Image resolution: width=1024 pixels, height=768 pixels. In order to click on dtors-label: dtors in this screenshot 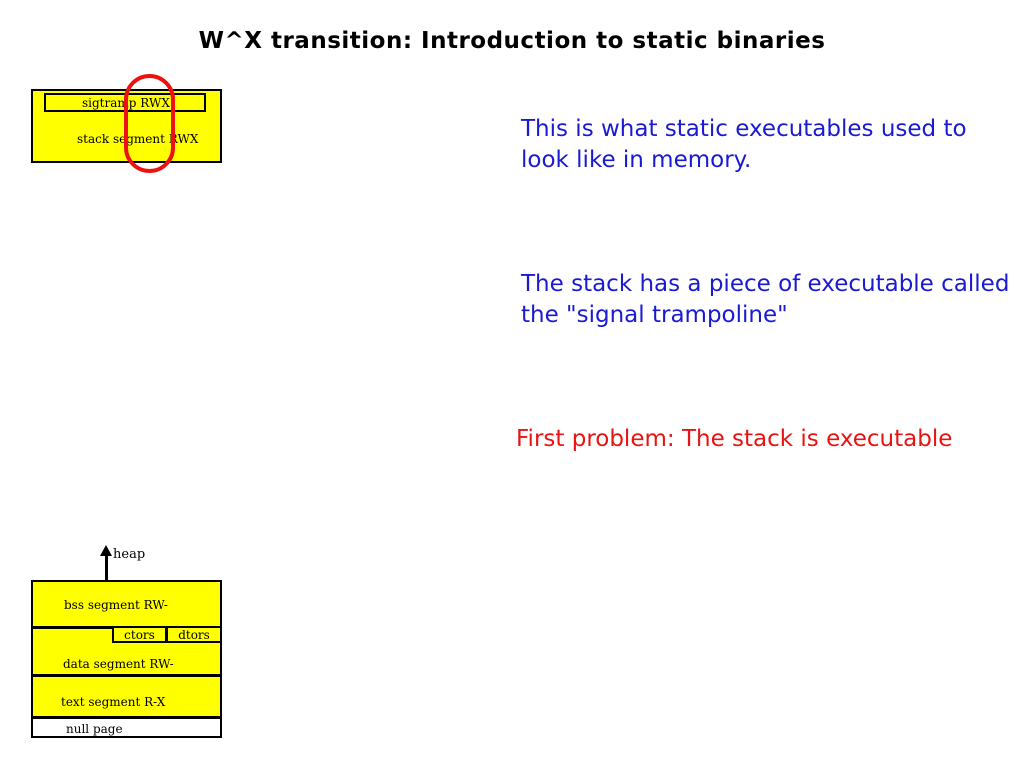, I will do `click(194, 634)`.